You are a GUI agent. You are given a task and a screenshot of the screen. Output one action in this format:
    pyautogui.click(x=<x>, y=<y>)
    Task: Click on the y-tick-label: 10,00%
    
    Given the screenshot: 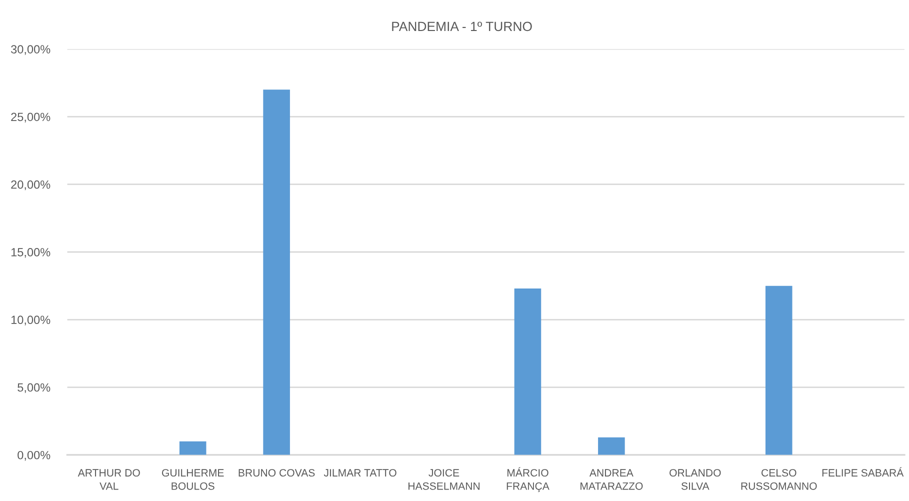 What is the action you would take?
    pyautogui.click(x=30, y=321)
    